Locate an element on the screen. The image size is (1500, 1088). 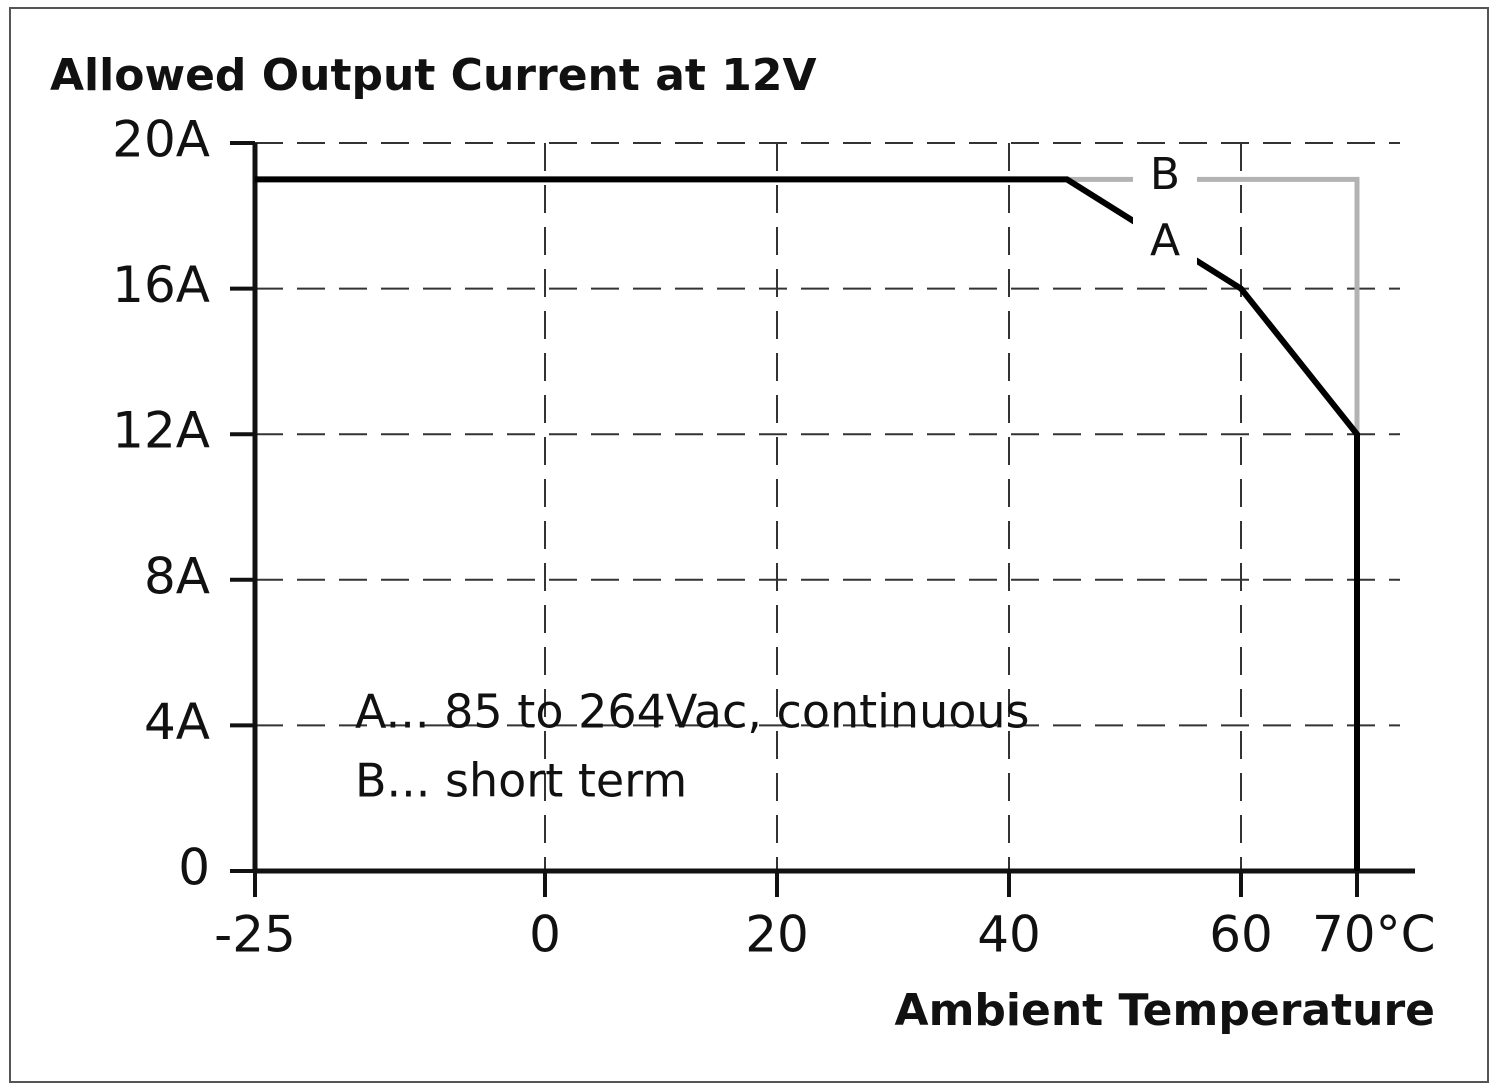
x-tick-label: 20 is located at coordinates (777, 935).